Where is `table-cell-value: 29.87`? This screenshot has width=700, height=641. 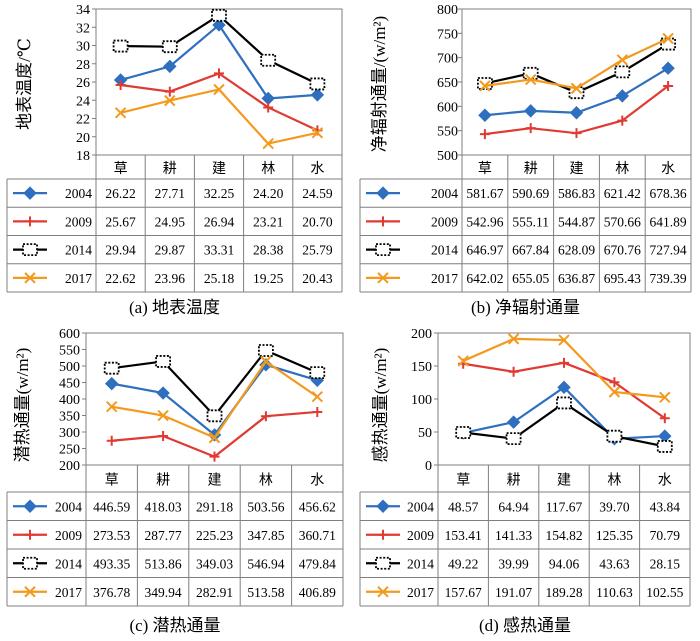 table-cell-value: 29.87 is located at coordinates (170, 250).